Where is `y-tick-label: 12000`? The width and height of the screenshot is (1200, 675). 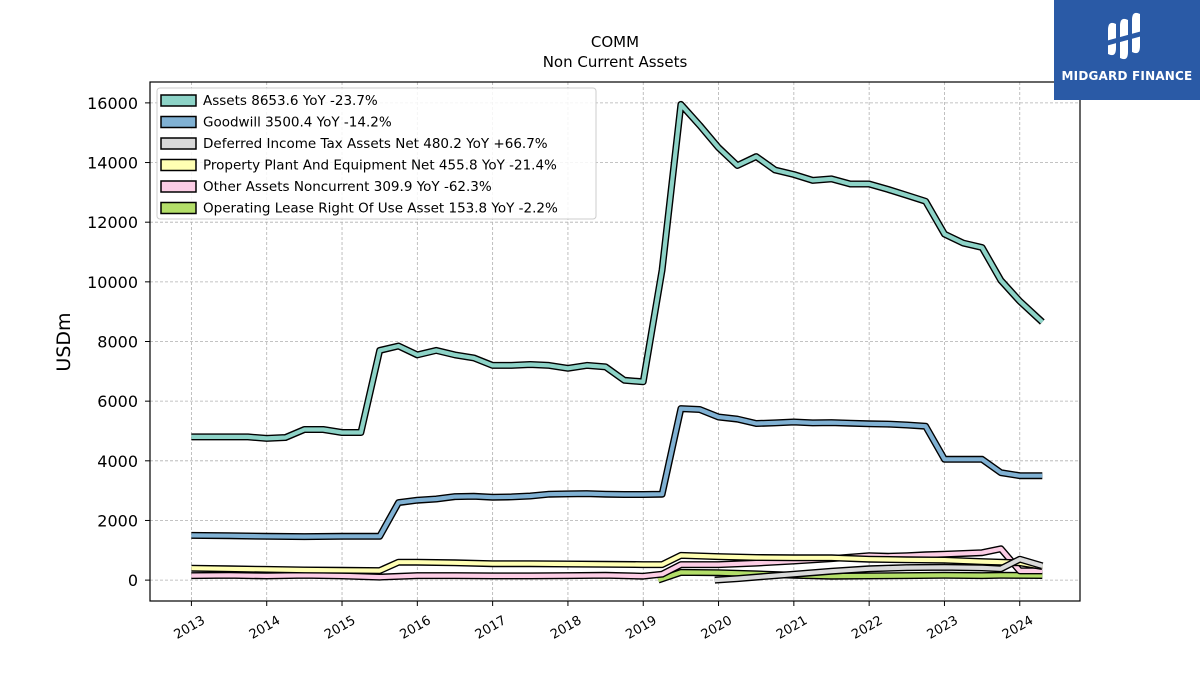
y-tick-label: 12000 is located at coordinates (112, 222).